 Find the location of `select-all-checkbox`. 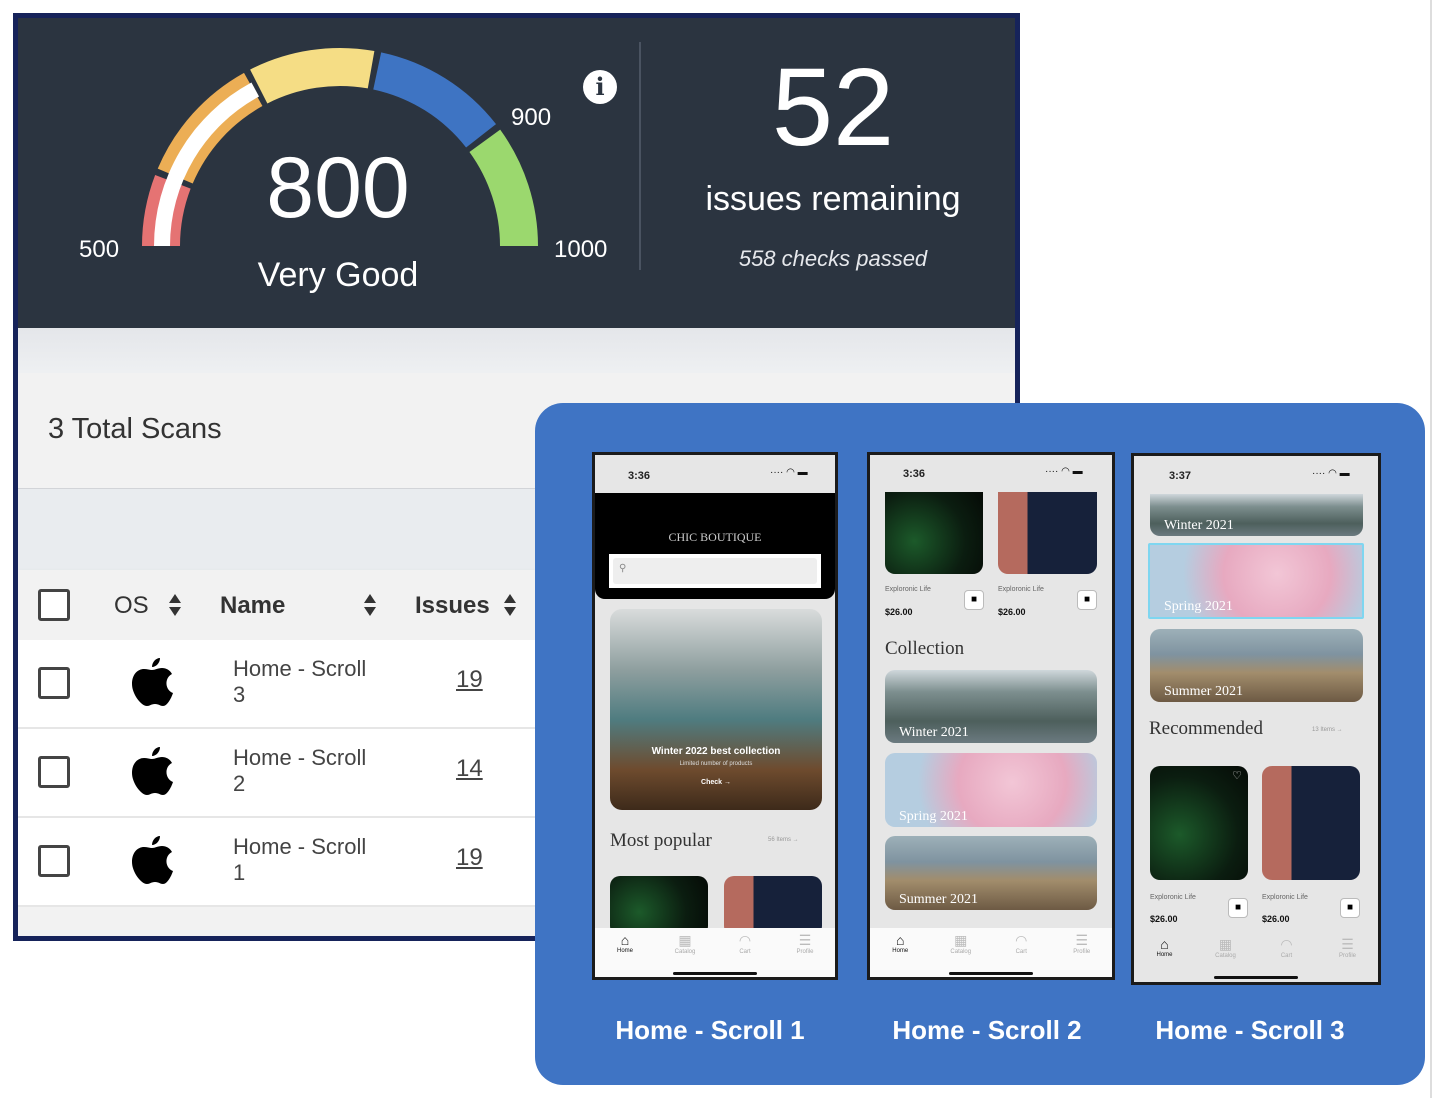

select-all-checkbox is located at coordinates (54, 605).